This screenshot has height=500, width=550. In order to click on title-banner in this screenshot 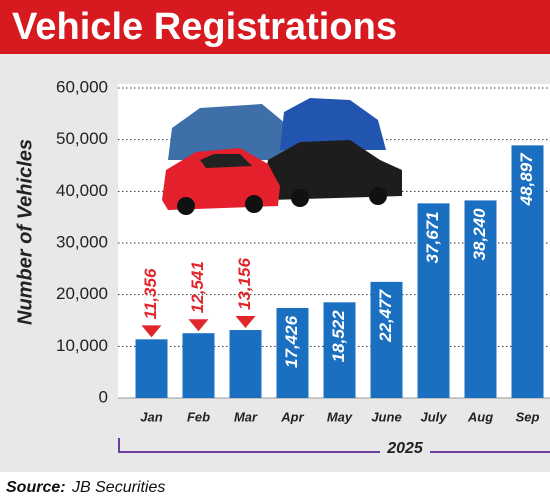, I will do `click(275, 27)`.